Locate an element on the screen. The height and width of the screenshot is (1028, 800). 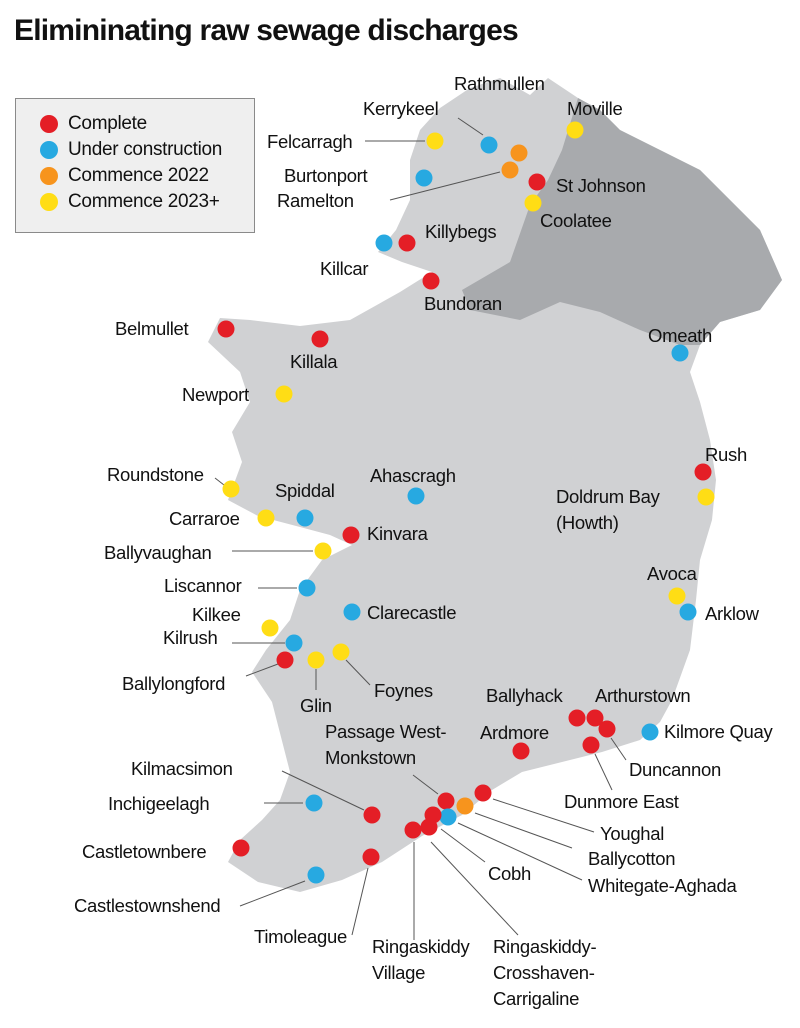
marker-ballycotton is located at coordinates (465, 806).